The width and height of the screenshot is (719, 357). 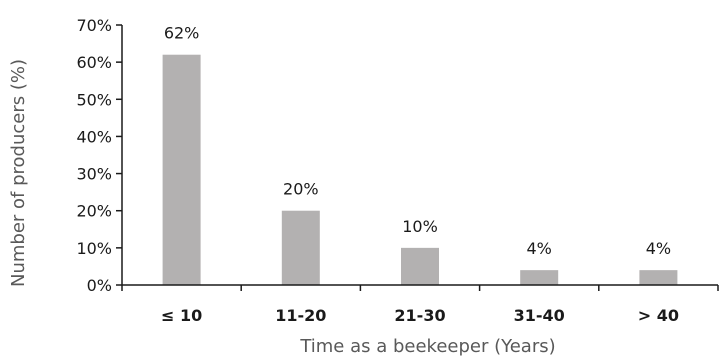 What do you see at coordinates (182, 33) in the screenshot?
I see `data-label: 62%` at bounding box center [182, 33].